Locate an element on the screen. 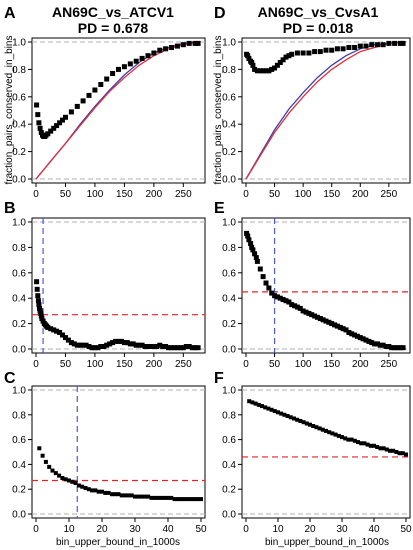 This screenshot has width=413, height=550. panel-label-f: F is located at coordinates (219, 378).